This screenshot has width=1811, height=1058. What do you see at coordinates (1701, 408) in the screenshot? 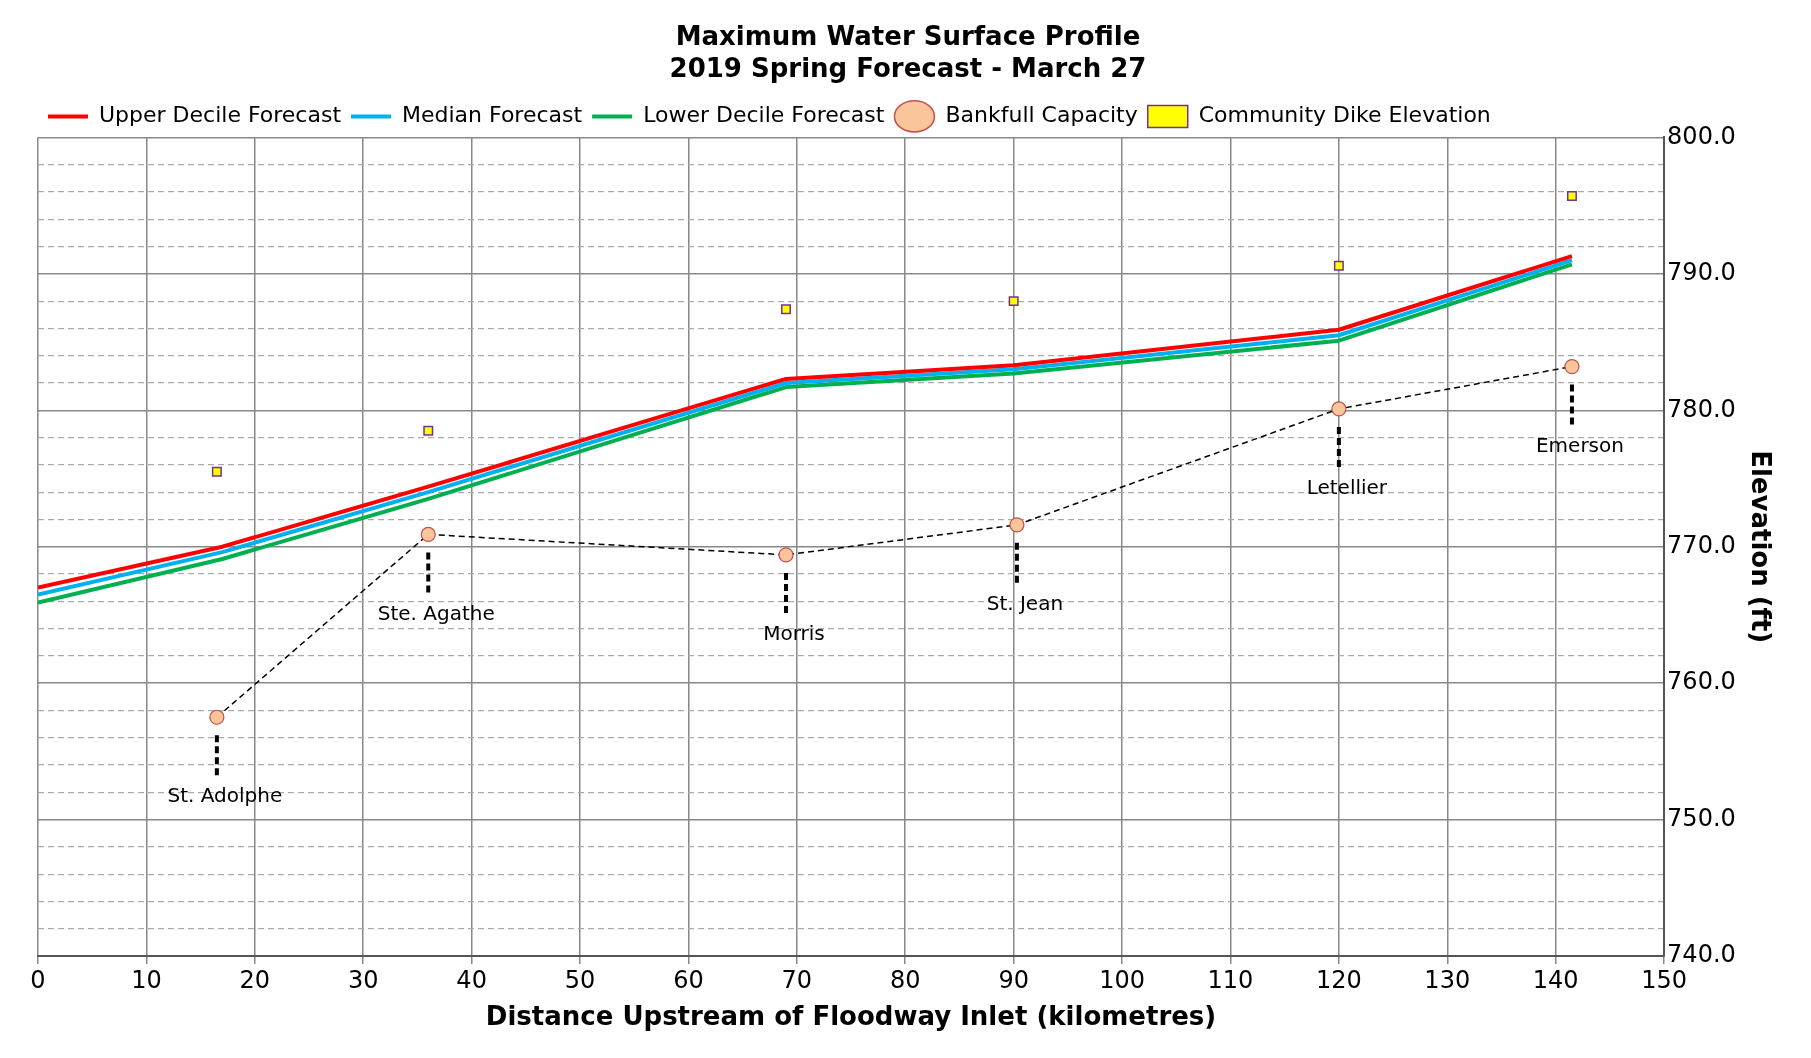
I see `y-tick-label: 780.0` at bounding box center [1701, 408].